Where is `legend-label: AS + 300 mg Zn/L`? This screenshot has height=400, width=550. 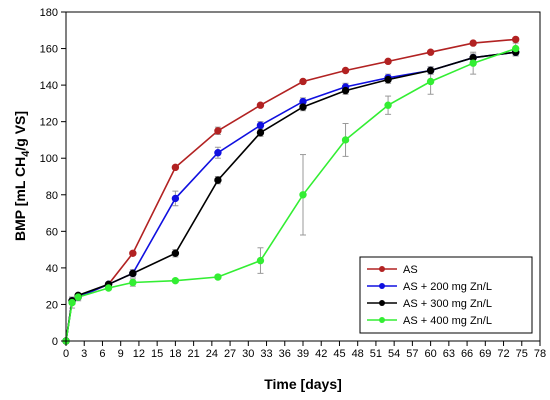
legend-label: AS + 300 mg Zn/L is located at coordinates (447, 304).